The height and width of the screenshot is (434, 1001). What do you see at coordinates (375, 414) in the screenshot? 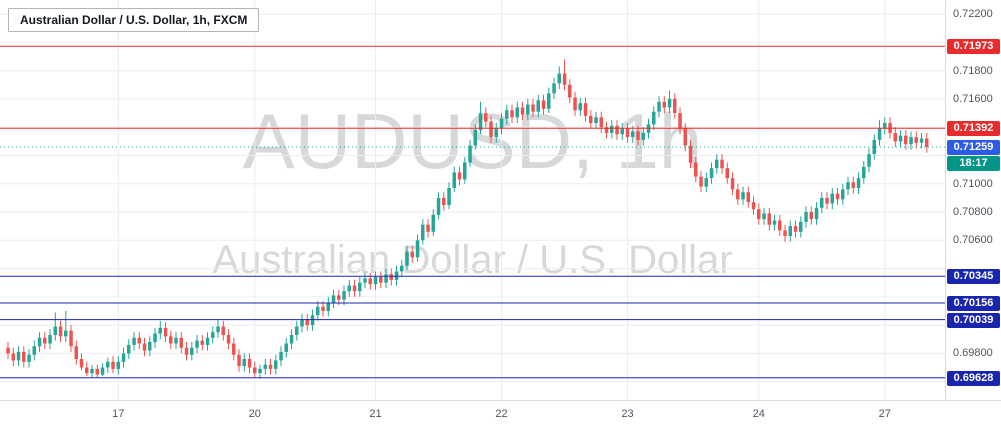
I see `time-axis-label: 21` at bounding box center [375, 414].